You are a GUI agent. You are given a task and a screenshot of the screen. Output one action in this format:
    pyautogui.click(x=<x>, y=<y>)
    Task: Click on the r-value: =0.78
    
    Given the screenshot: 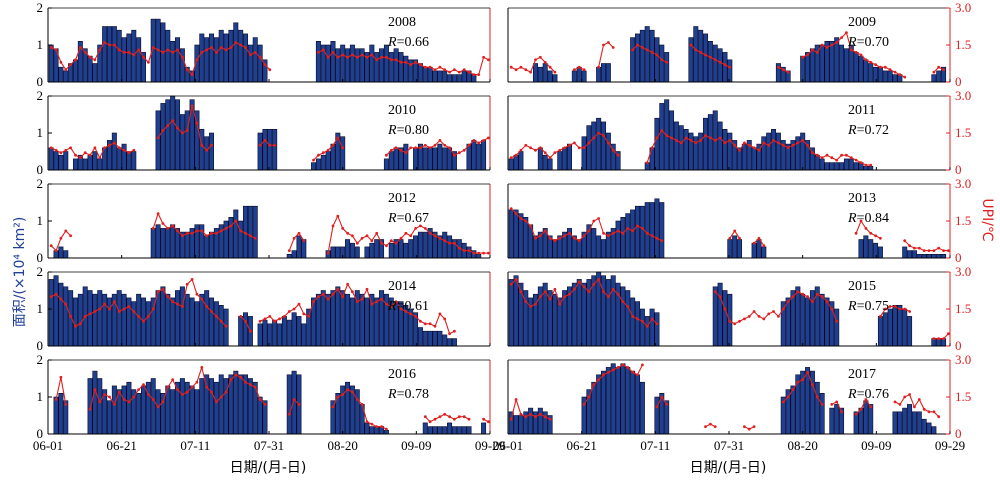 What is the action you would take?
    pyautogui.click(x=413, y=394)
    